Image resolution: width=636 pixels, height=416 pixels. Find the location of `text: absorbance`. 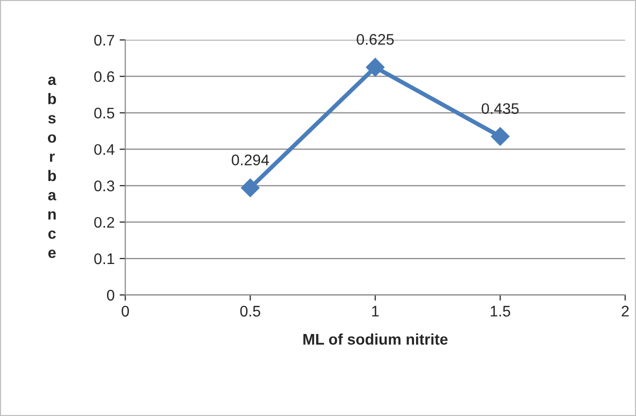

text: absorbance is located at coordinates (52, 167).